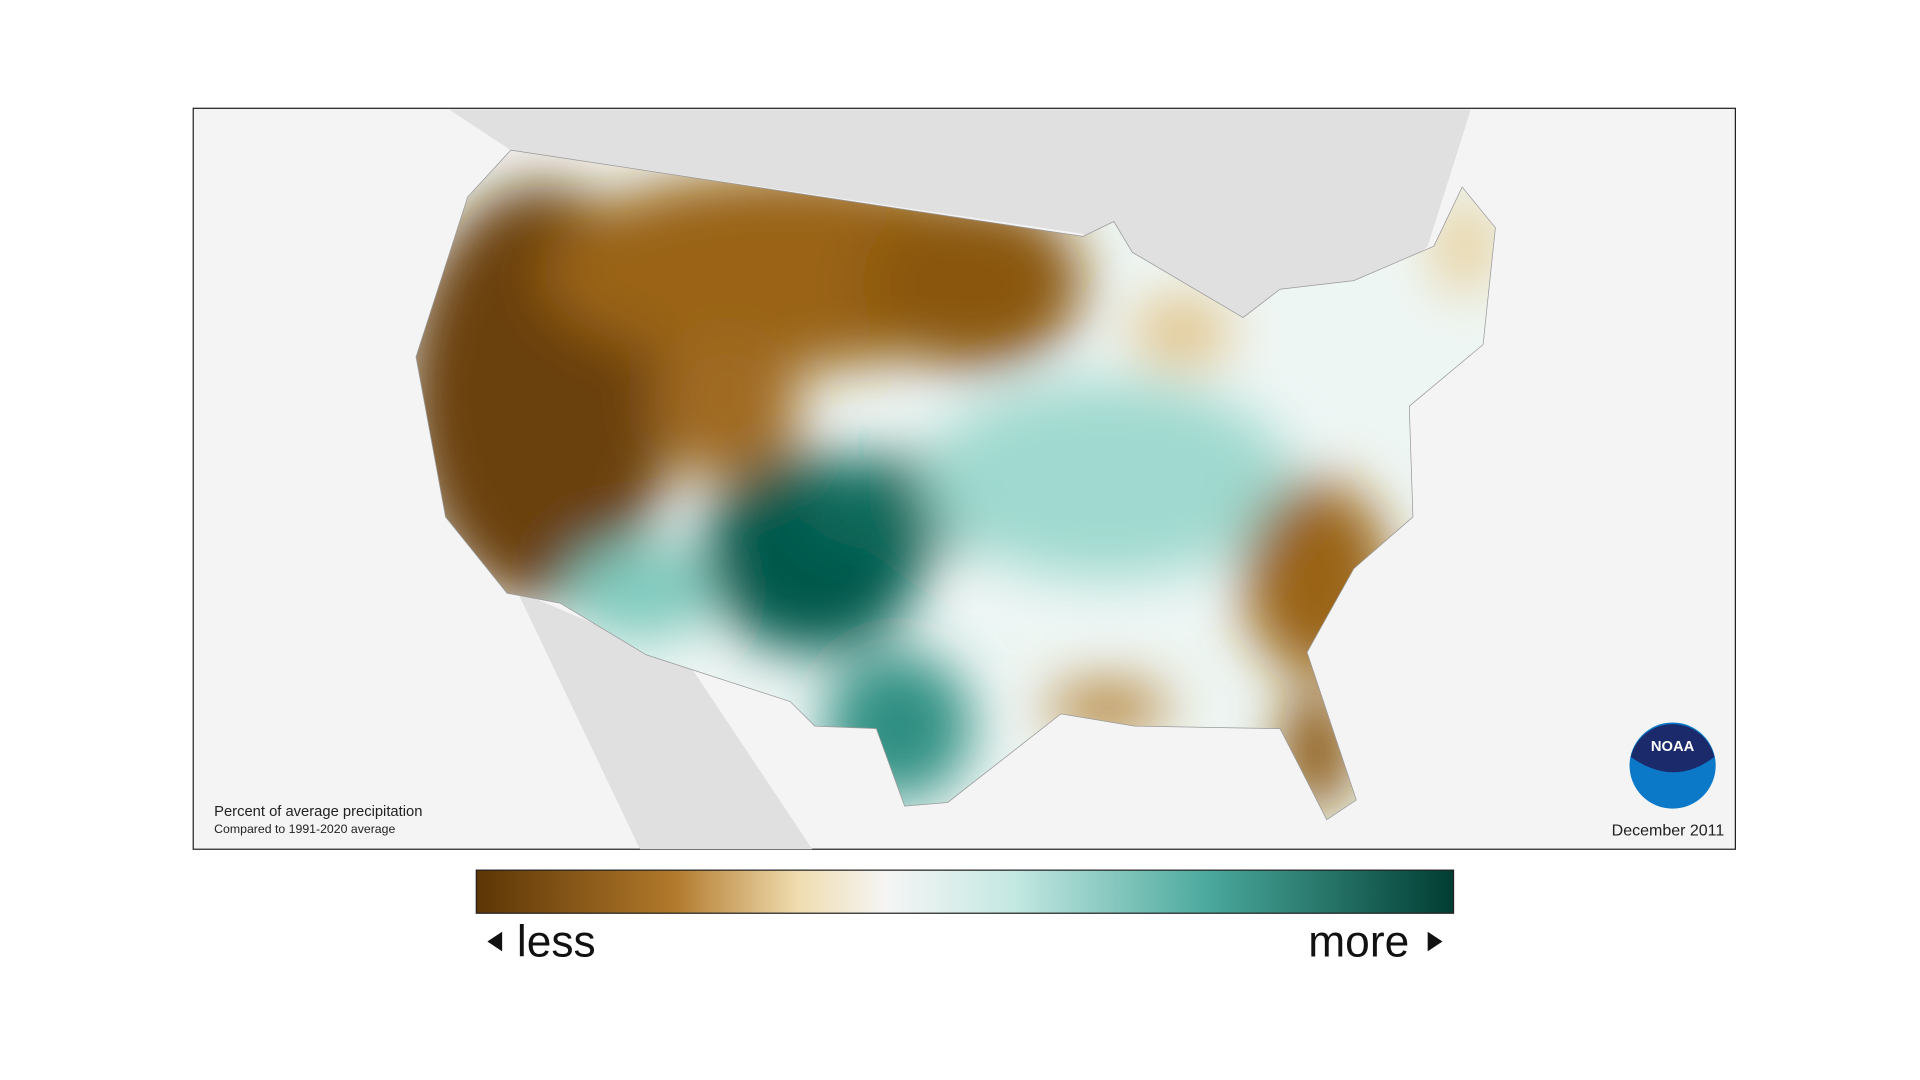 This screenshot has width=1920, height=1080. Describe the element at coordinates (1358, 941) in the screenshot. I see `legend-high-label: more` at that location.